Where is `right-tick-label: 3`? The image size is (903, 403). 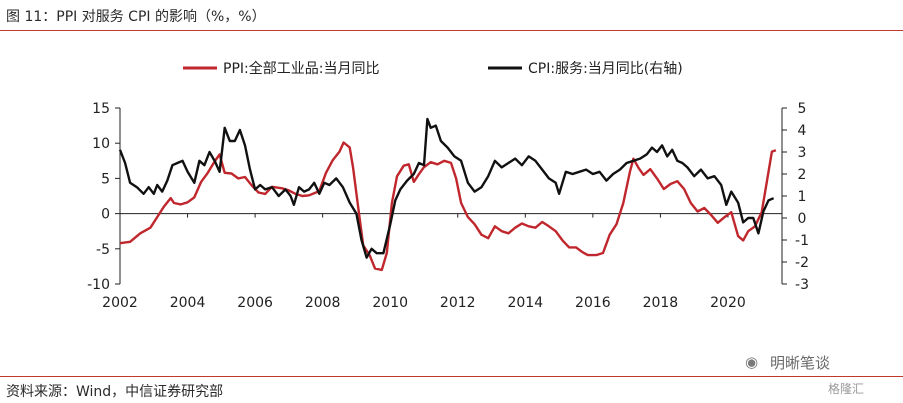 right-tick-label: 3 is located at coordinates (802, 153).